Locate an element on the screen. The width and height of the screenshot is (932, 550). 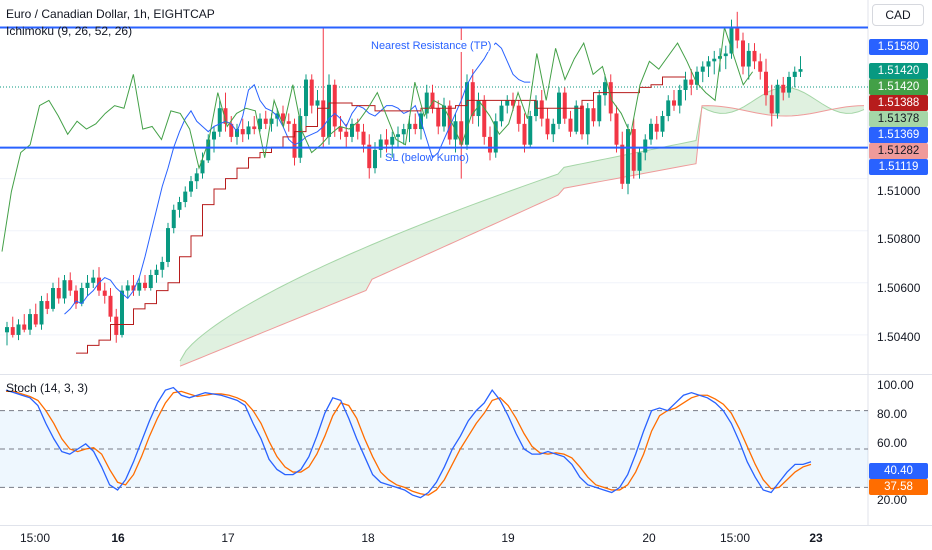
time-label: 20 is located at coordinates (649, 538).